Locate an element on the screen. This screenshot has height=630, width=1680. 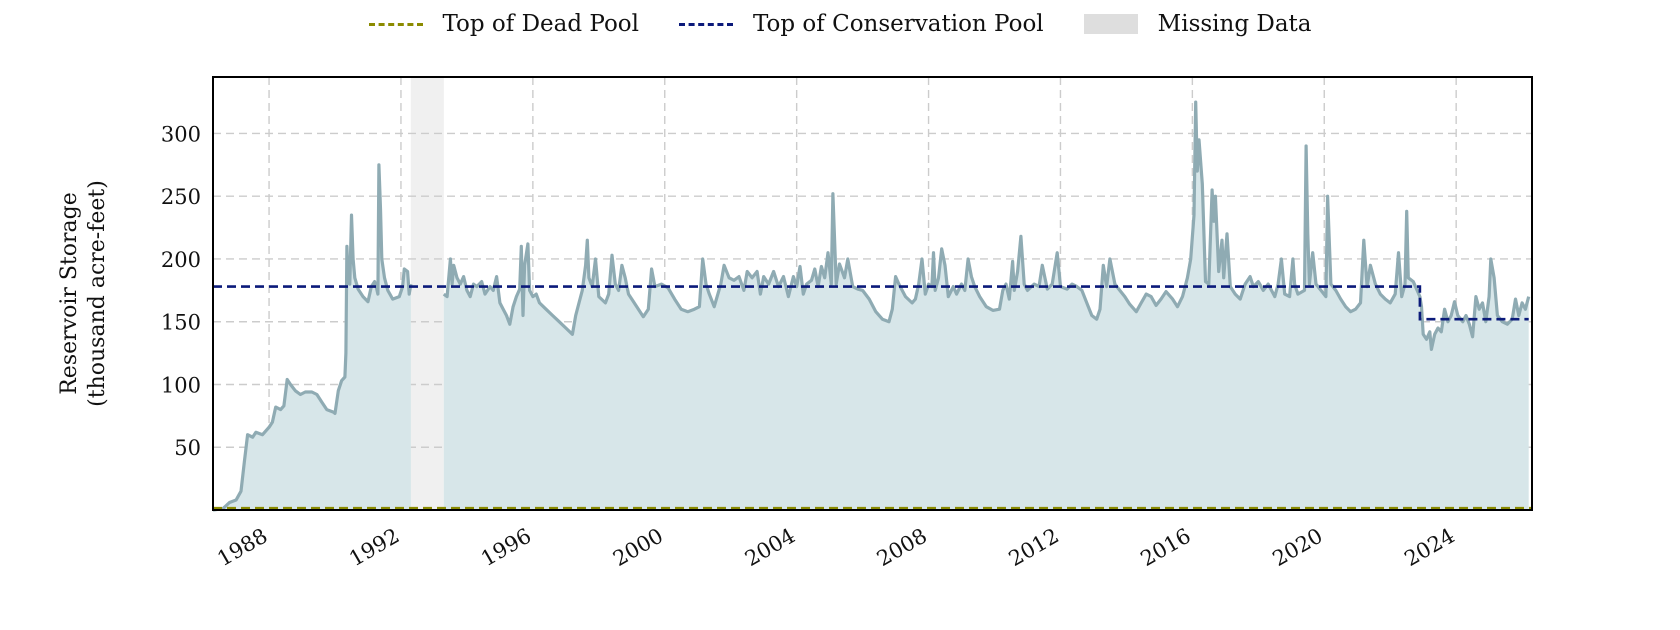
y-tick-label: 250 is located at coordinates (181, 197).